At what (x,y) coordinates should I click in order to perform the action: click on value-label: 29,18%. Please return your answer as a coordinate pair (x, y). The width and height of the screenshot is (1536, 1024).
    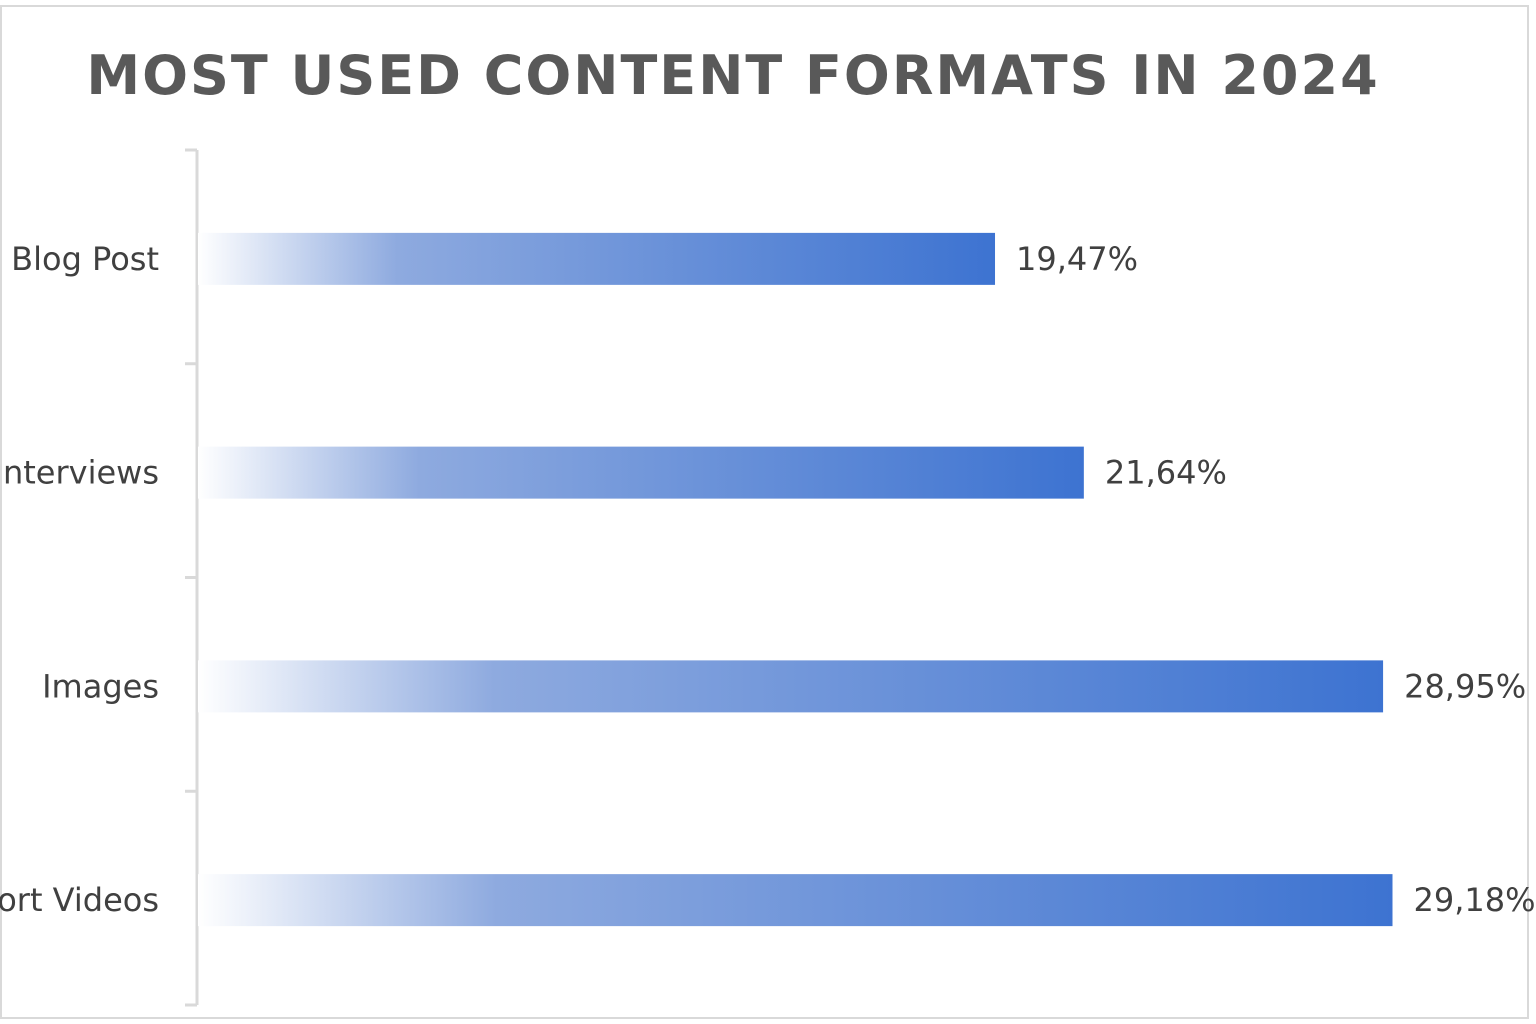
    Looking at the image, I should click on (1474, 900).